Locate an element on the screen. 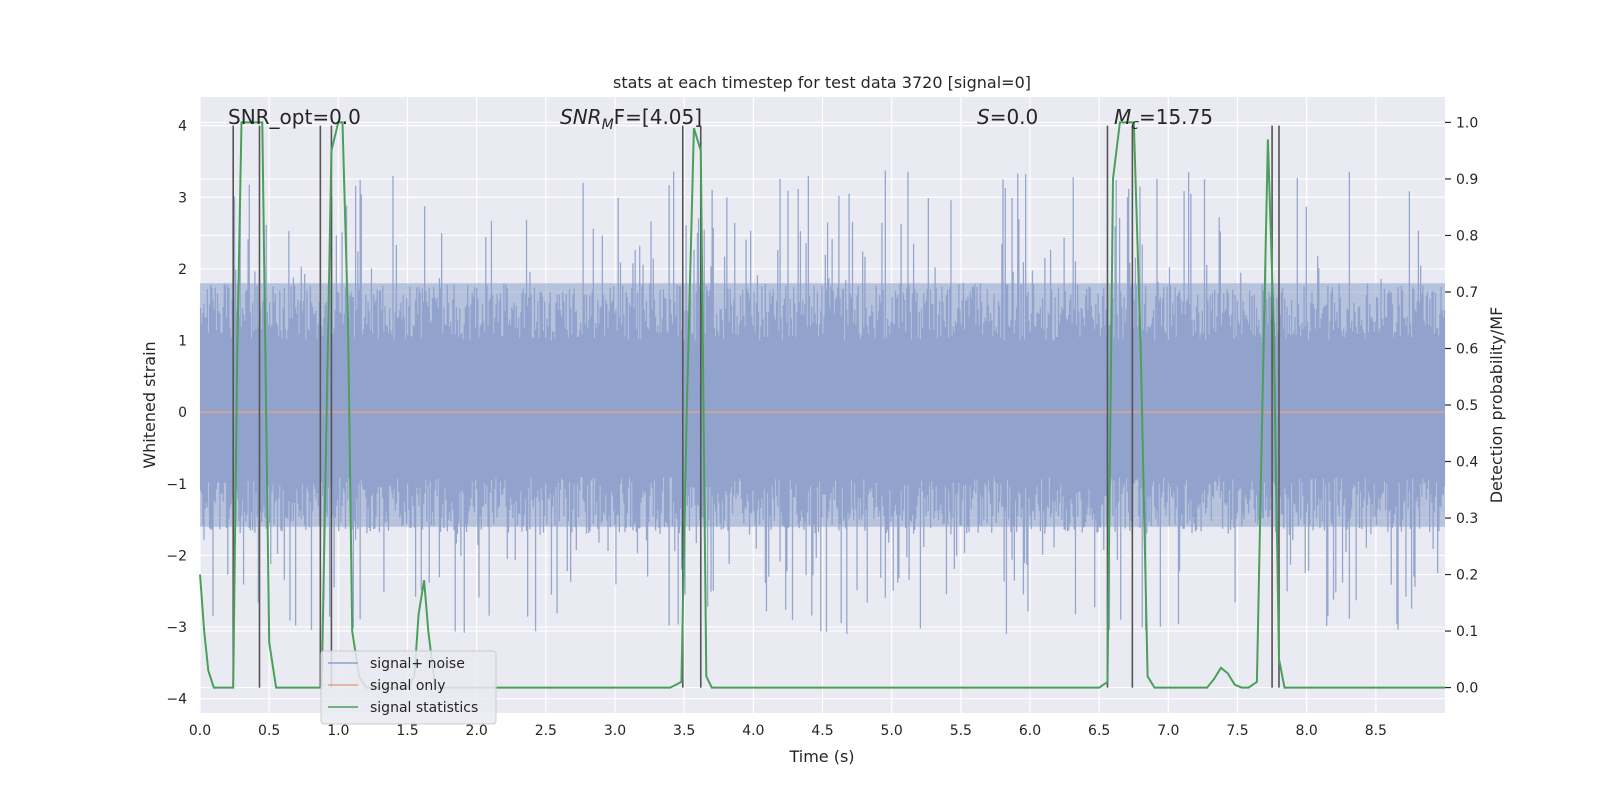  annotation-s-main: S is located at coordinates (983, 117).